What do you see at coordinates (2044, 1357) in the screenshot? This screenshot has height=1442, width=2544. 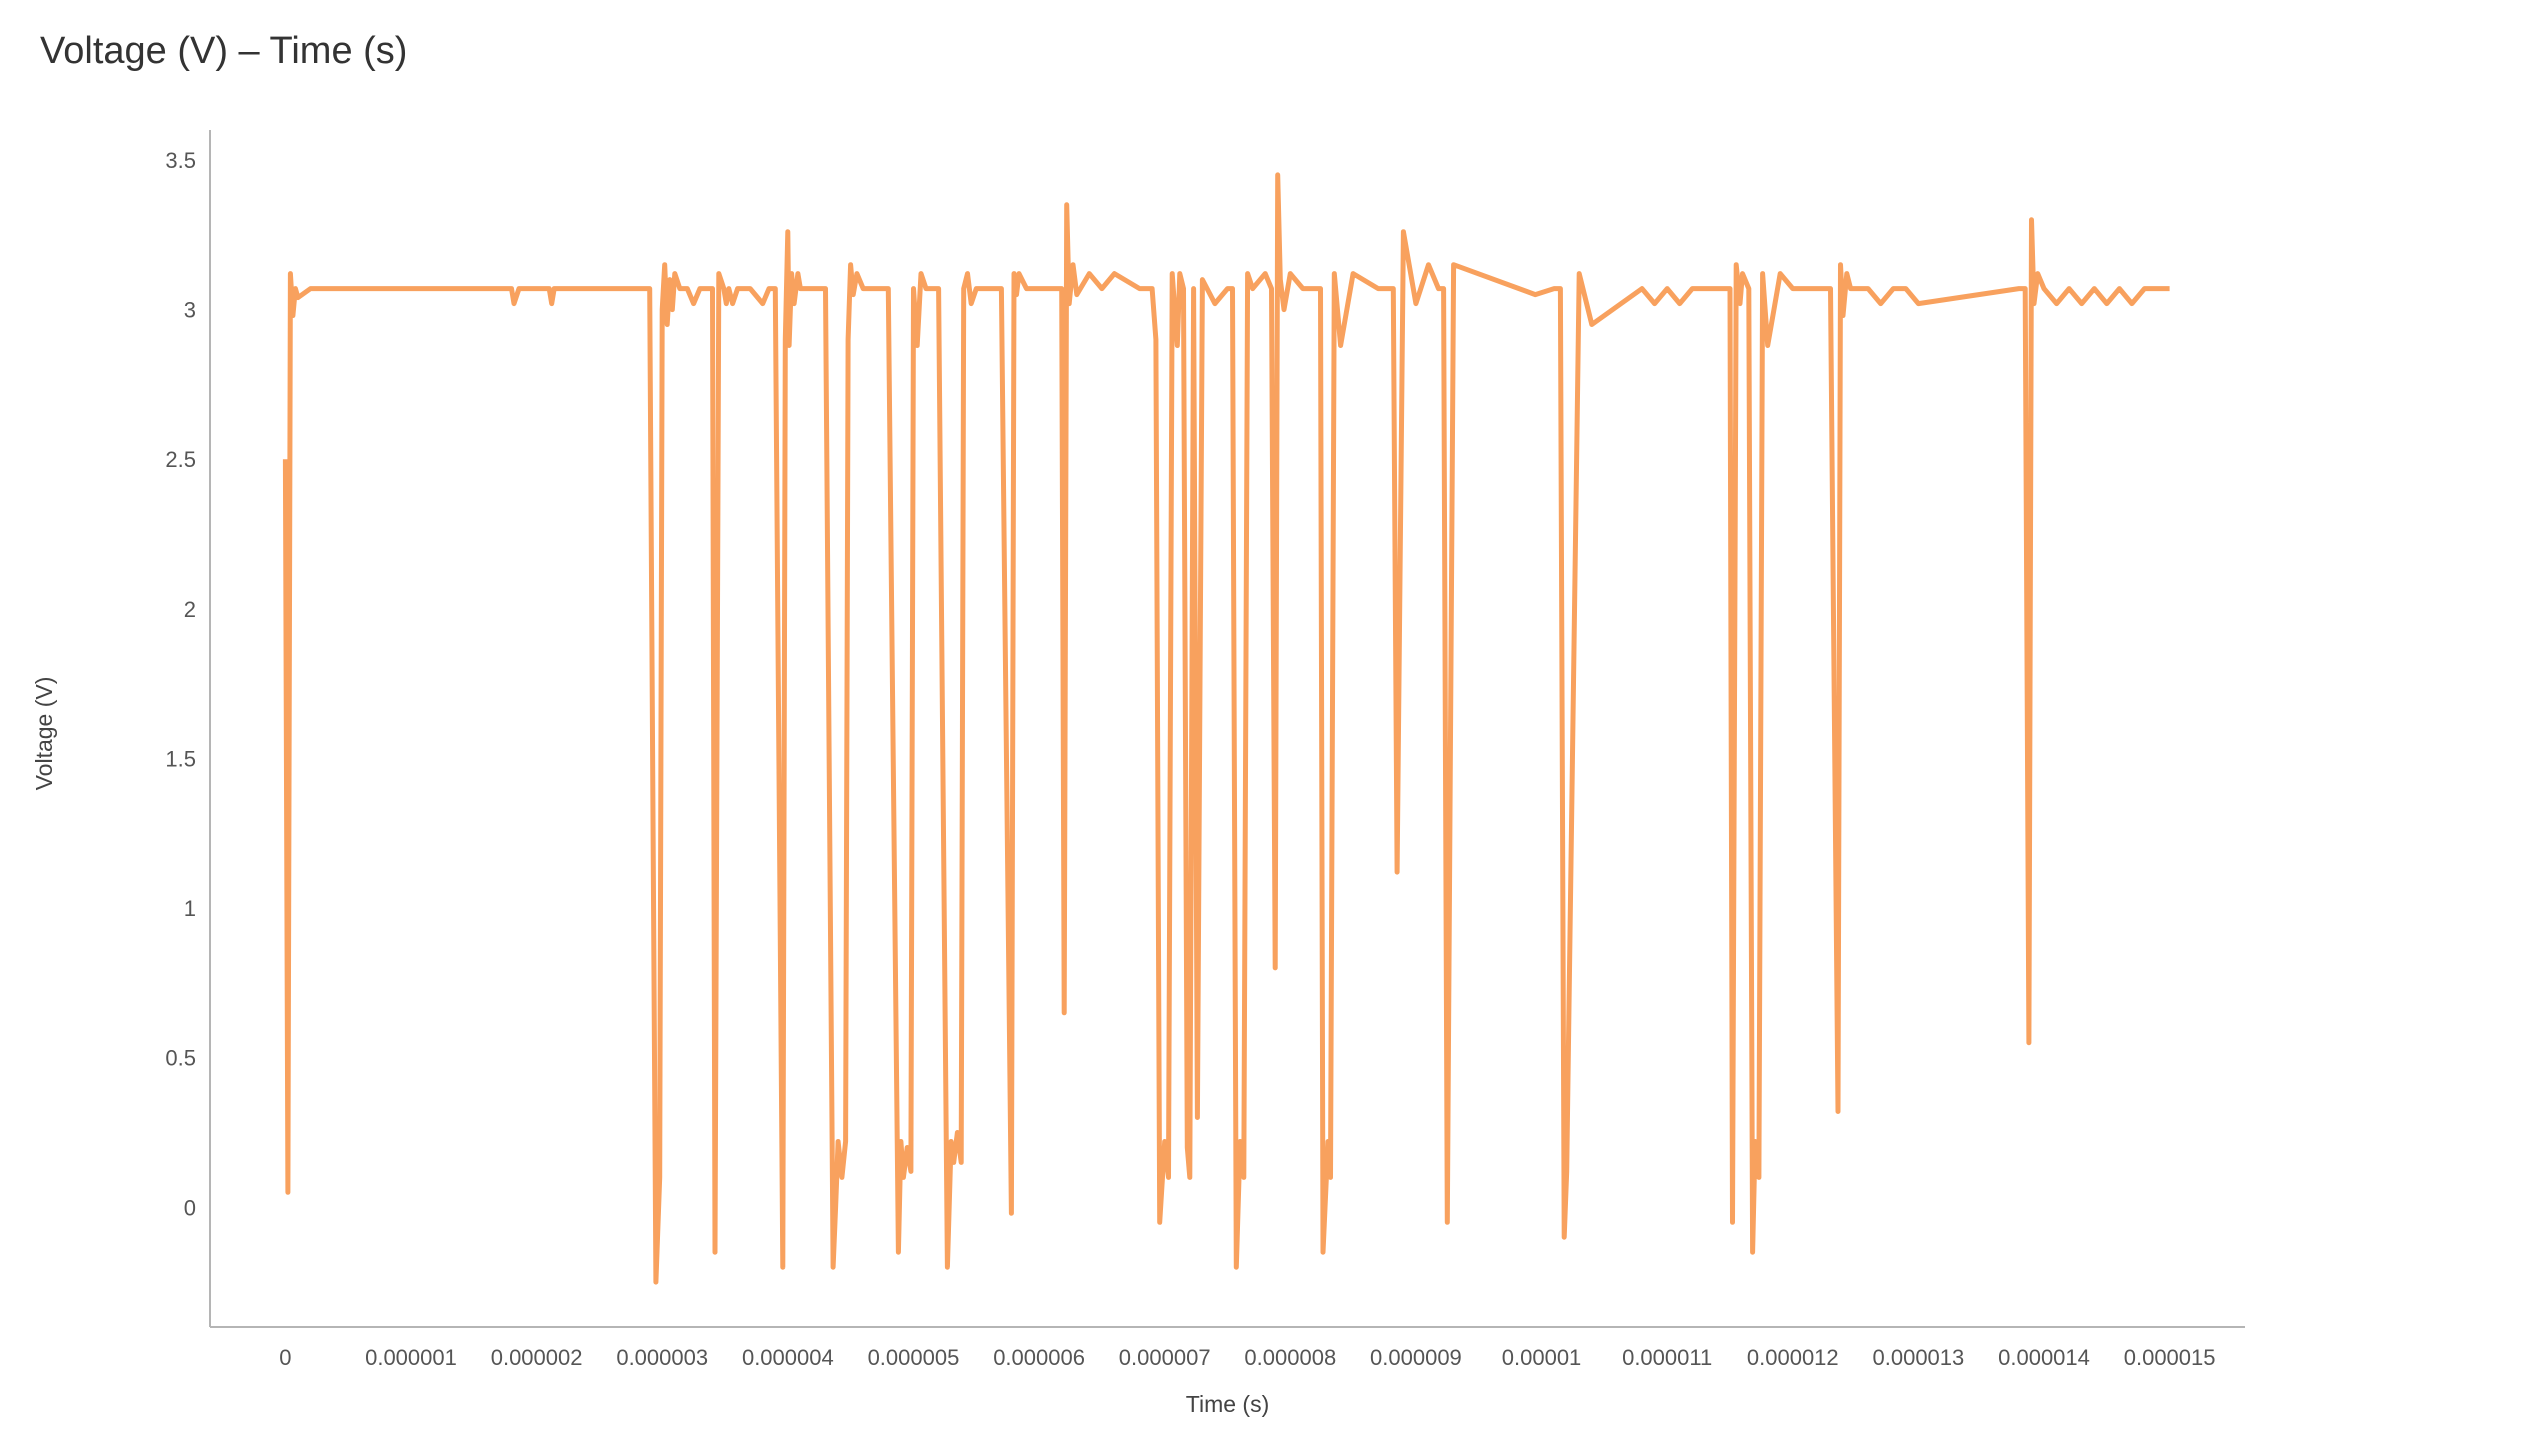 I see `x-tick-label: 0.000014` at bounding box center [2044, 1357].